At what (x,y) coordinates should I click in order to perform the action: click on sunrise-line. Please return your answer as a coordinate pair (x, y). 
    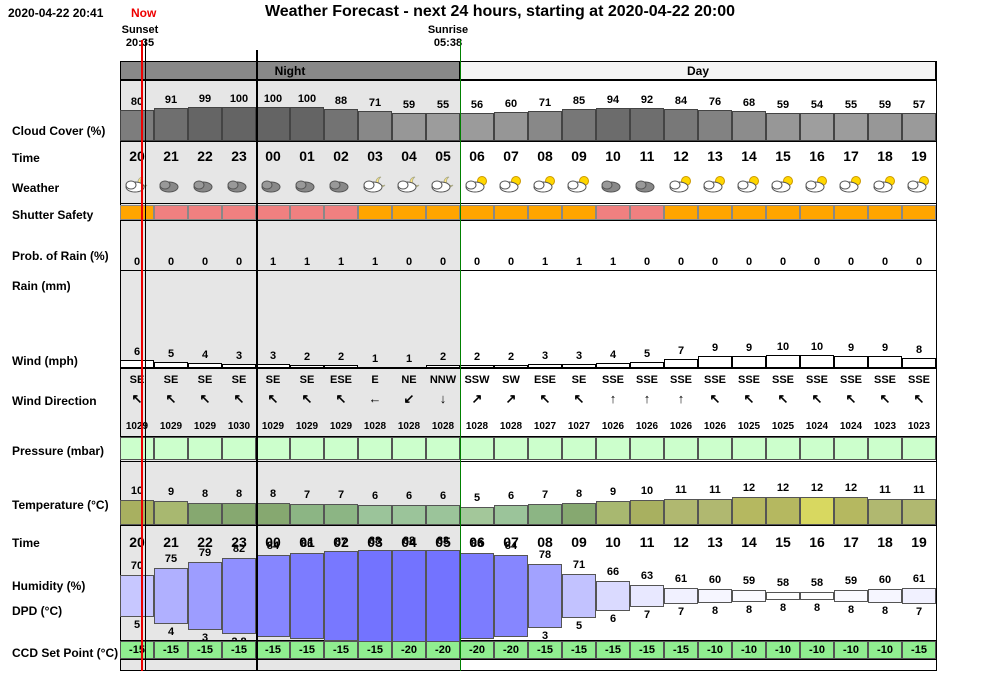
    Looking at the image, I should click on (460, 355).